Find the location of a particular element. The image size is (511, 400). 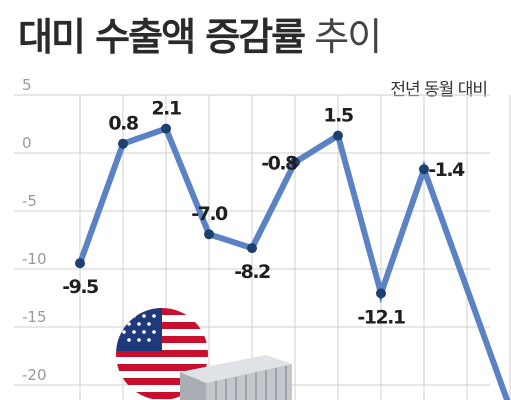

chart-title-main: 대미 수출액 증감률 is located at coordinates (162, 37).